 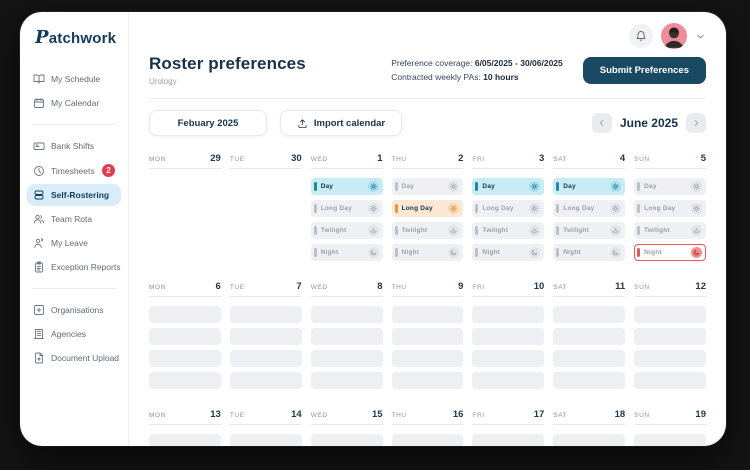 What do you see at coordinates (644, 70) in the screenshot?
I see `submit-preferences-button: Submit Preferences` at bounding box center [644, 70].